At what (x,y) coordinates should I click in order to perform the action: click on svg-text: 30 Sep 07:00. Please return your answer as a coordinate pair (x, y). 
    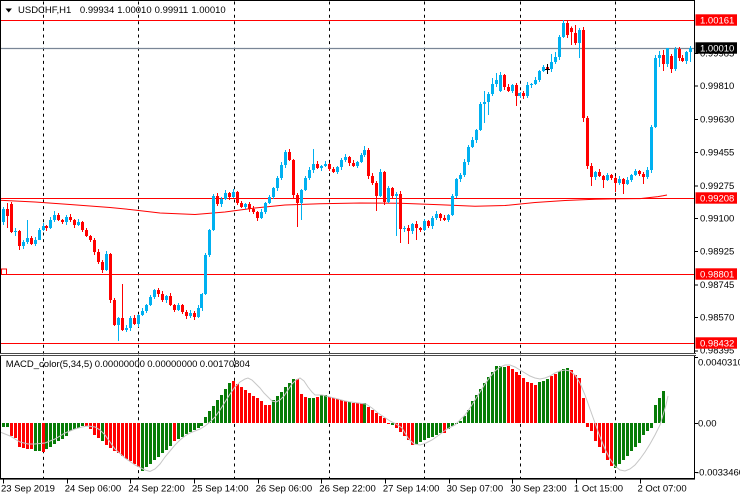
    Looking at the image, I should click on (475, 489).